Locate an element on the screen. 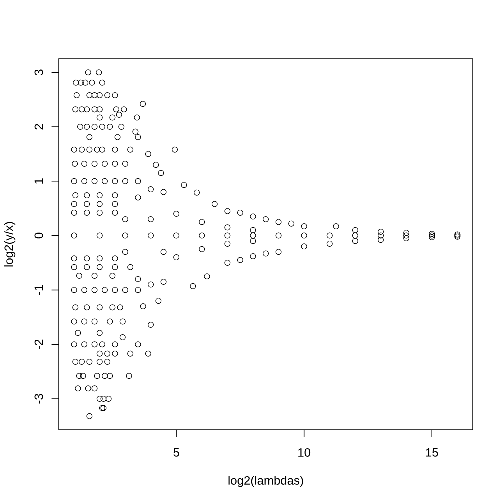 This screenshot has width=504, height=504. x-tick-label: 10 is located at coordinates (304, 452).